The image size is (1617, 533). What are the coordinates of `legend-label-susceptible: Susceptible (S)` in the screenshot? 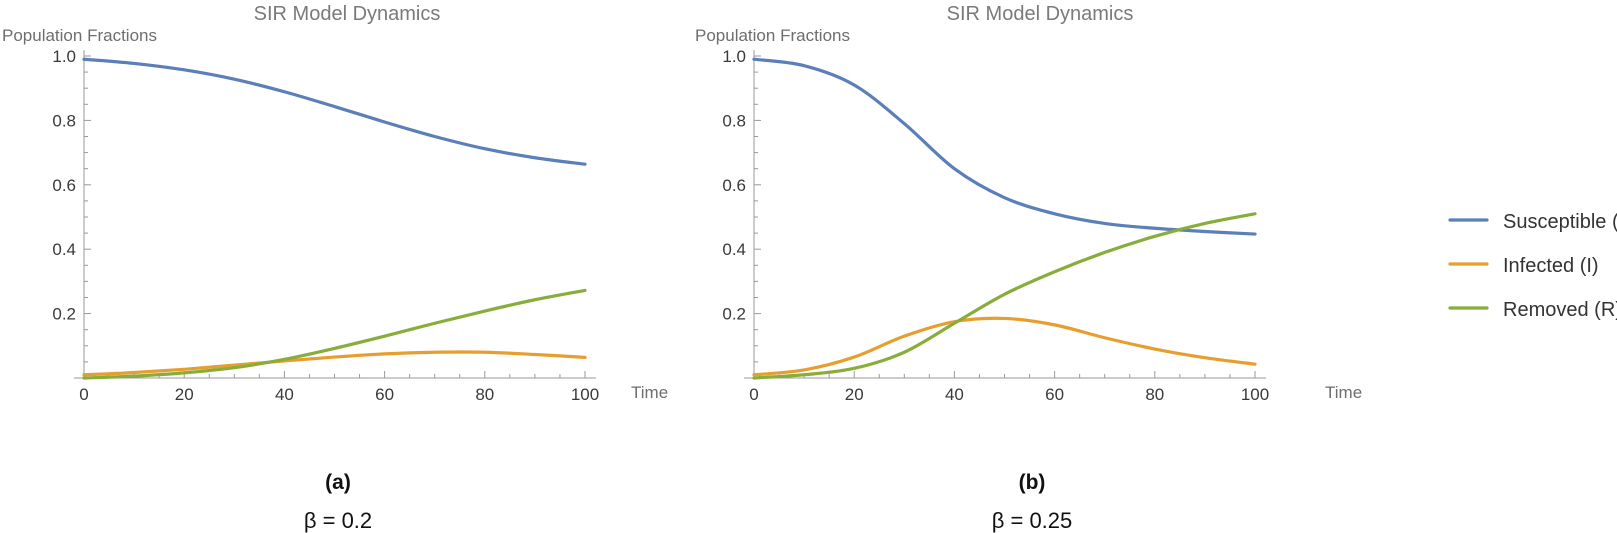 It's located at (1560, 222).